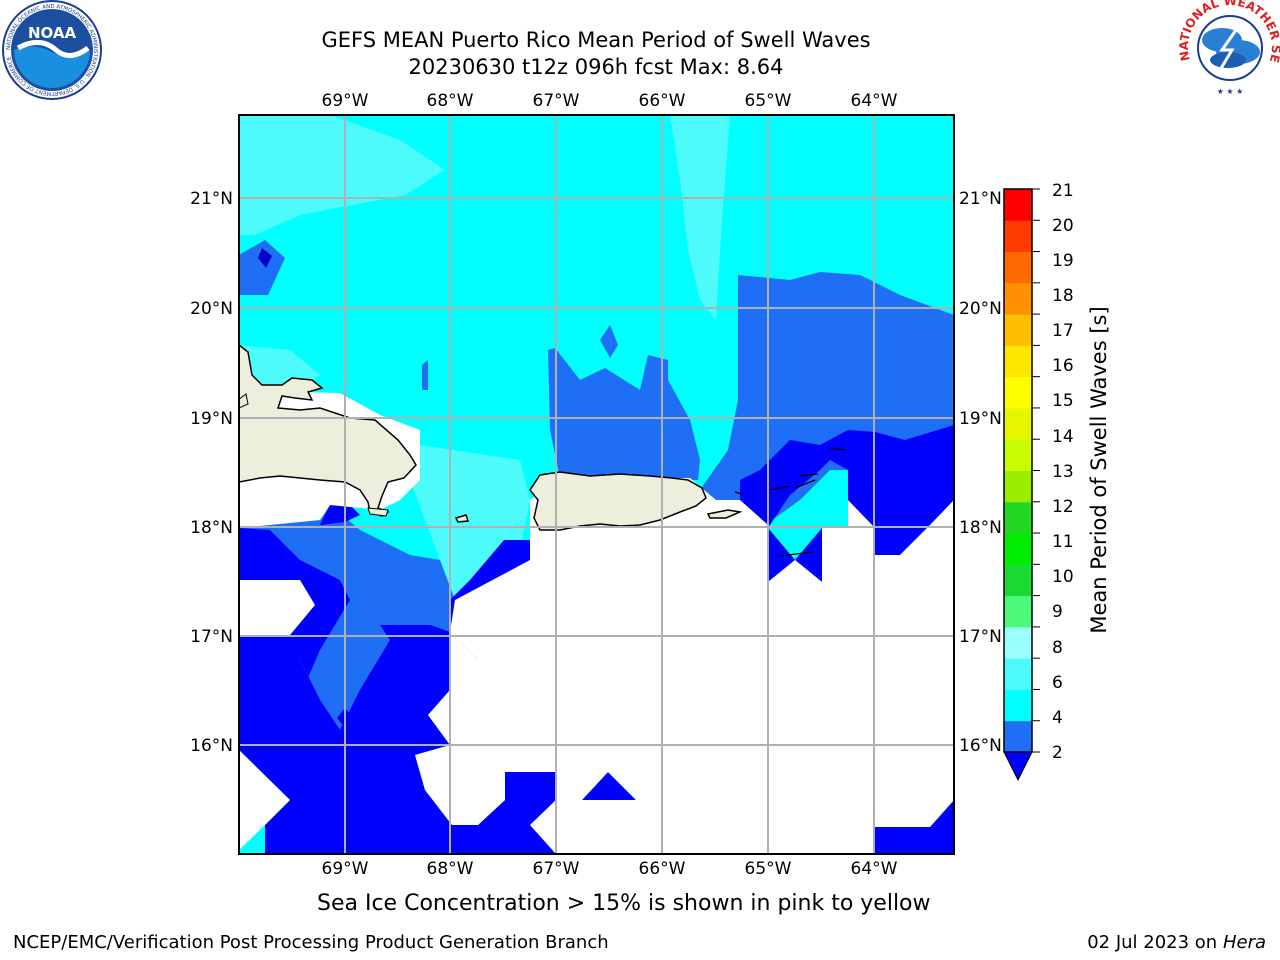  I want to click on colorbar-tick: 15, so click(1063, 401).